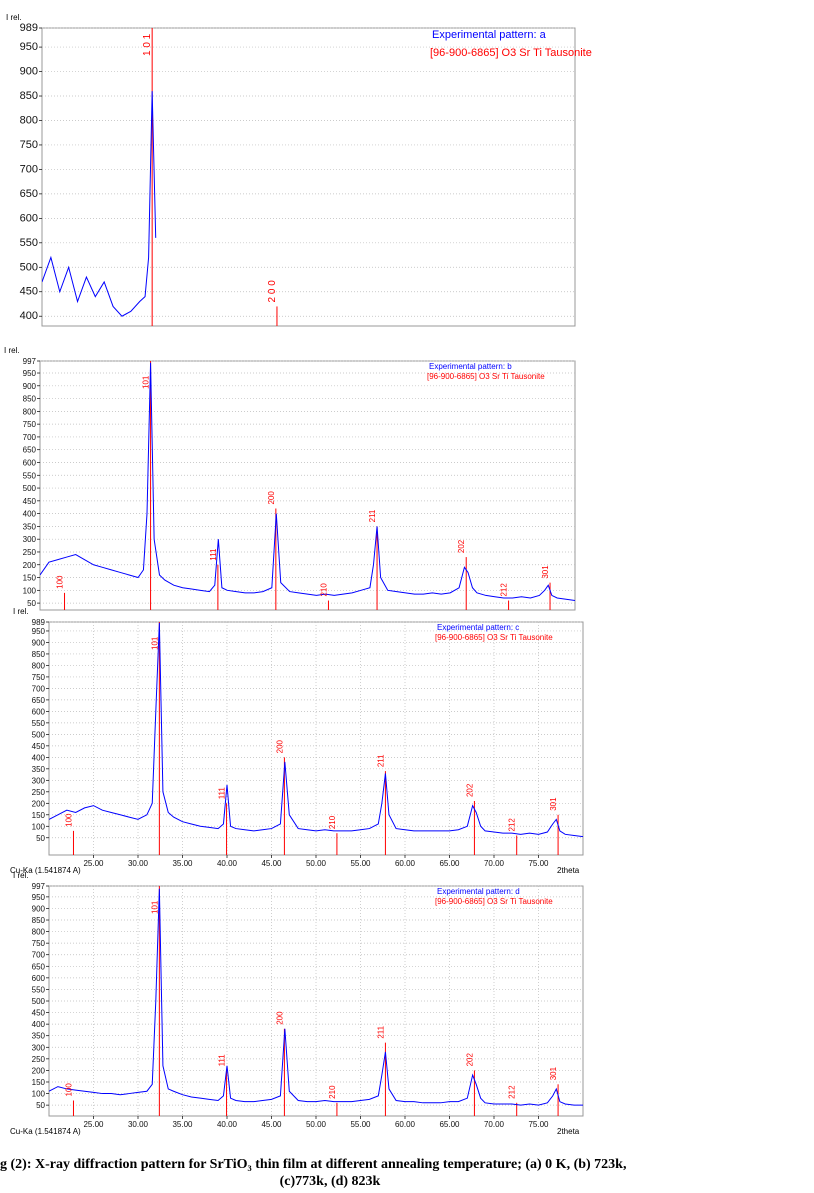 This screenshot has width=814, height=1193. I want to click on reference-label: 100, so click(68, 1090).